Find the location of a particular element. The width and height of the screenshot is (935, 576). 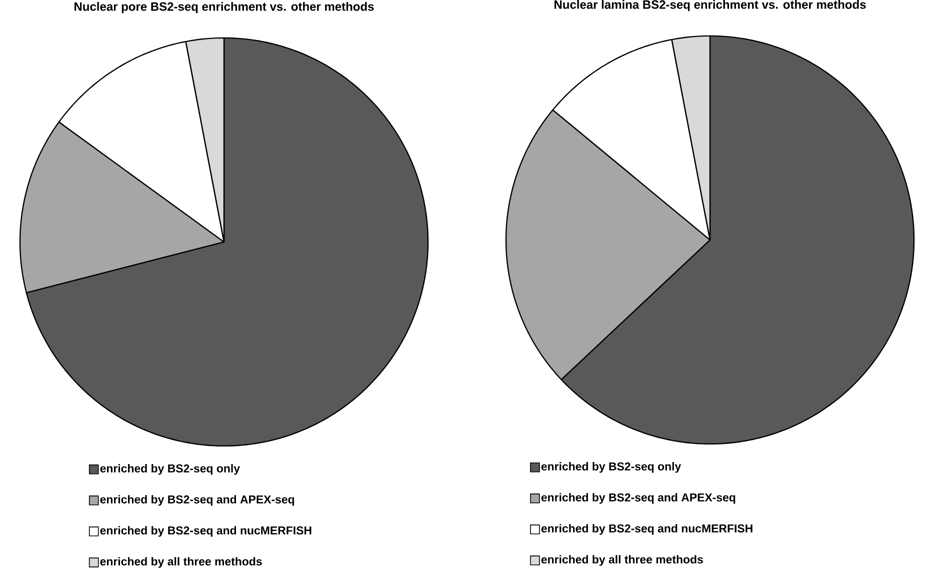

chart-title: Nuclear lamina BS2-seq enrichment vs. other methods is located at coordinates (710, 6).